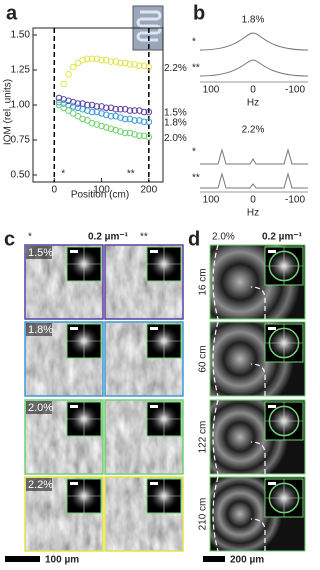 The image size is (320, 570). Describe the element at coordinates (203, 514) in the screenshot. I see `row-label: 210 cm` at that location.